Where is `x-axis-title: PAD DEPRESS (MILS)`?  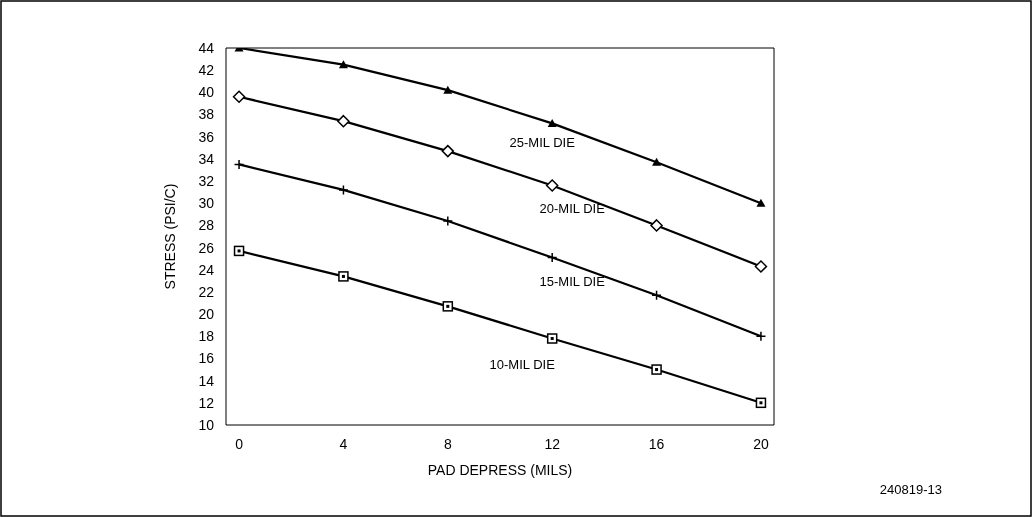
x-axis-title: PAD DEPRESS (MILS) is located at coordinates (500, 470).